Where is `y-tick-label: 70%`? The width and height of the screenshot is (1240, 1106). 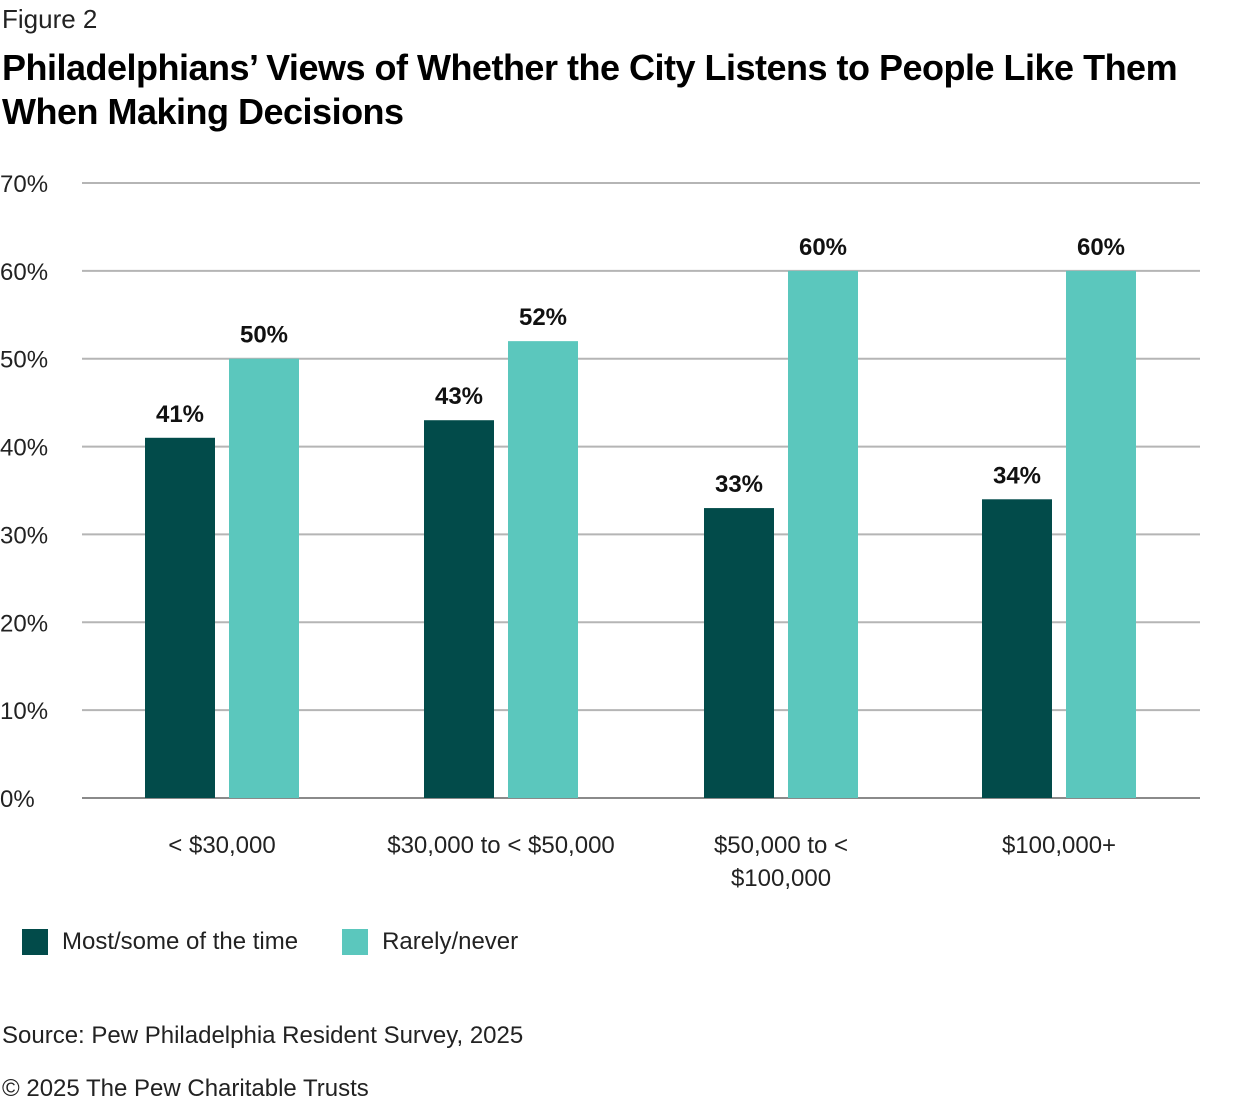
y-tick-label: 70% is located at coordinates (24, 184).